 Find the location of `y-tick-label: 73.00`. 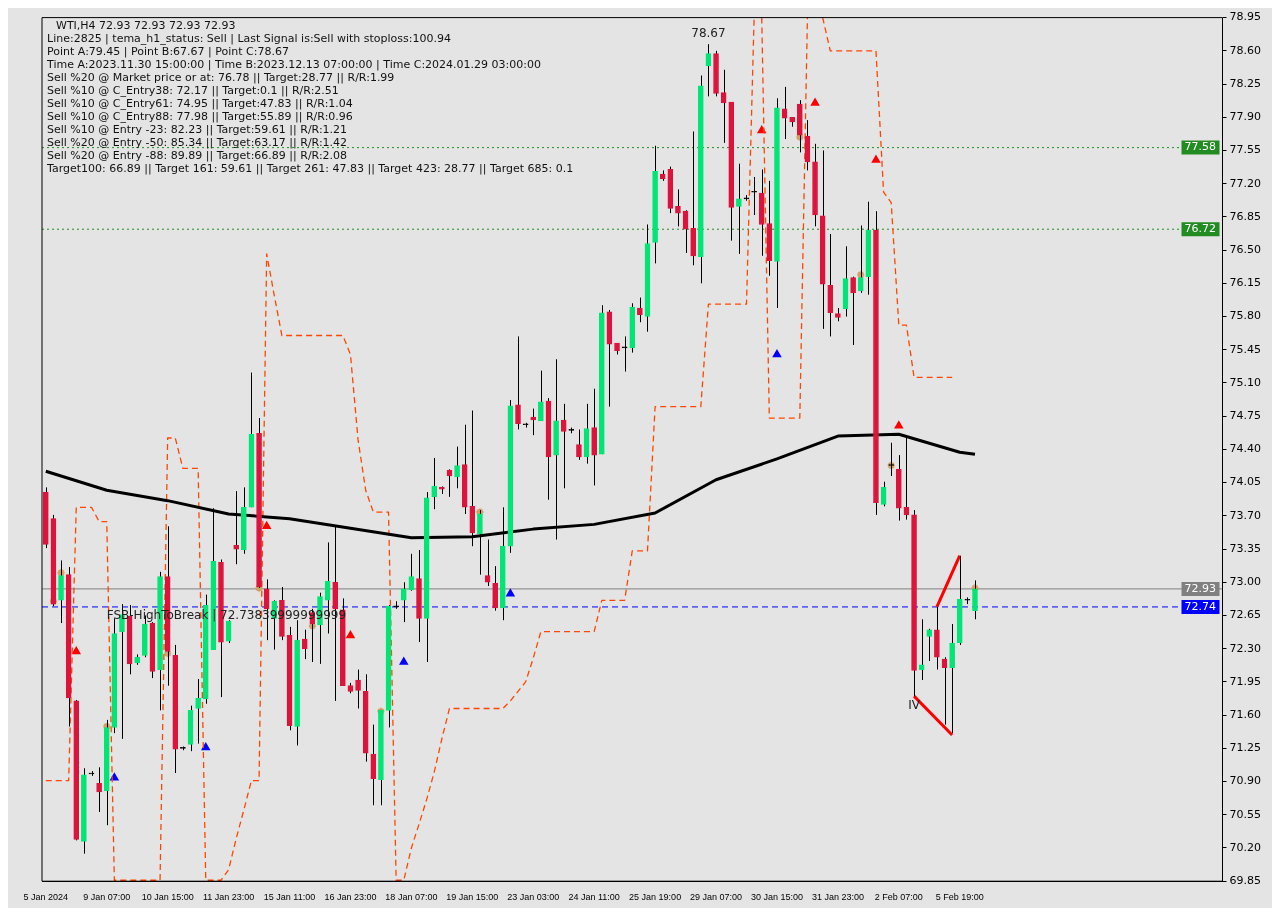

y-tick-label: 73.00 is located at coordinates (1245, 582).